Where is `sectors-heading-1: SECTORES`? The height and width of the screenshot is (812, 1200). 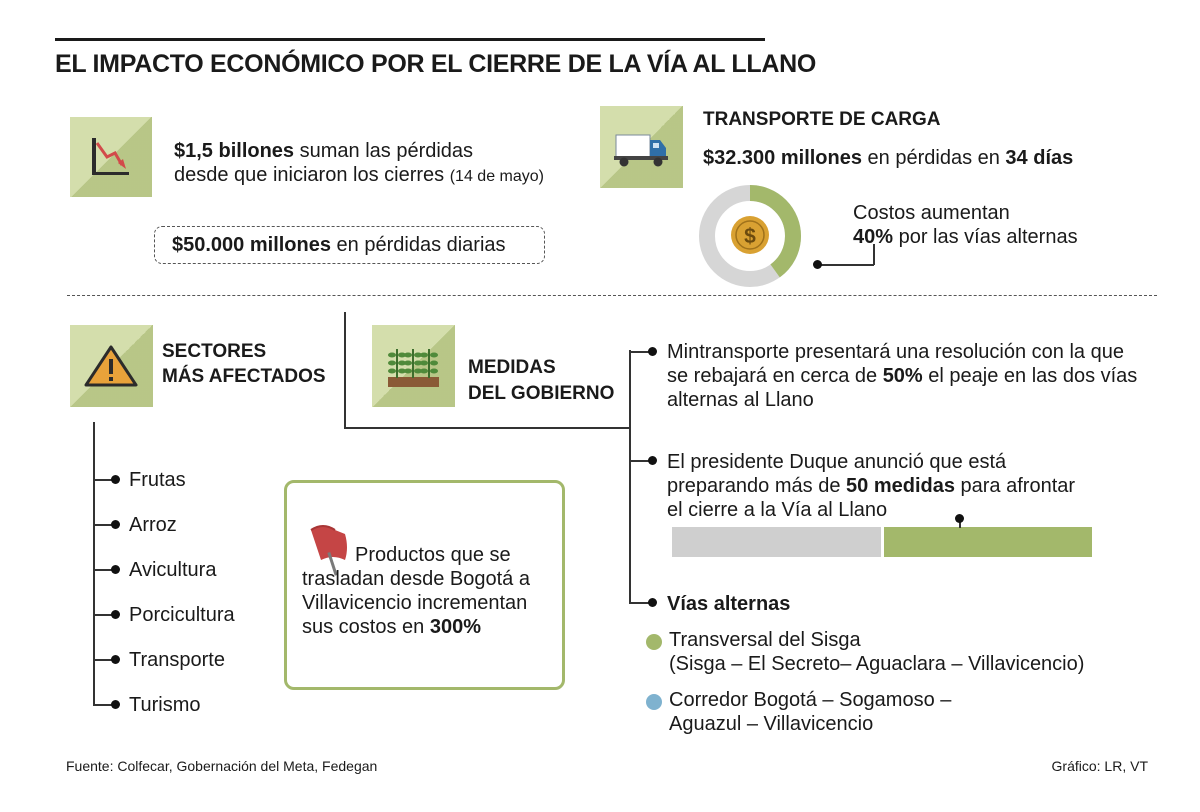 sectors-heading-1: SECTORES is located at coordinates (214, 351).